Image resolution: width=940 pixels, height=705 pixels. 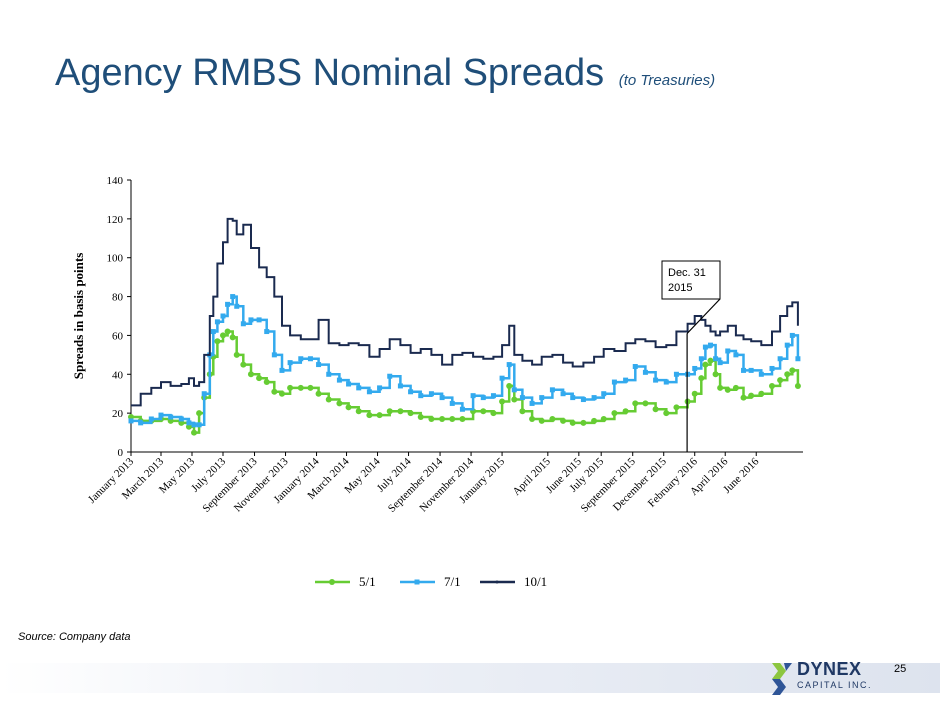 I want to click on source-note: Source: Company data, so click(x=74, y=637).